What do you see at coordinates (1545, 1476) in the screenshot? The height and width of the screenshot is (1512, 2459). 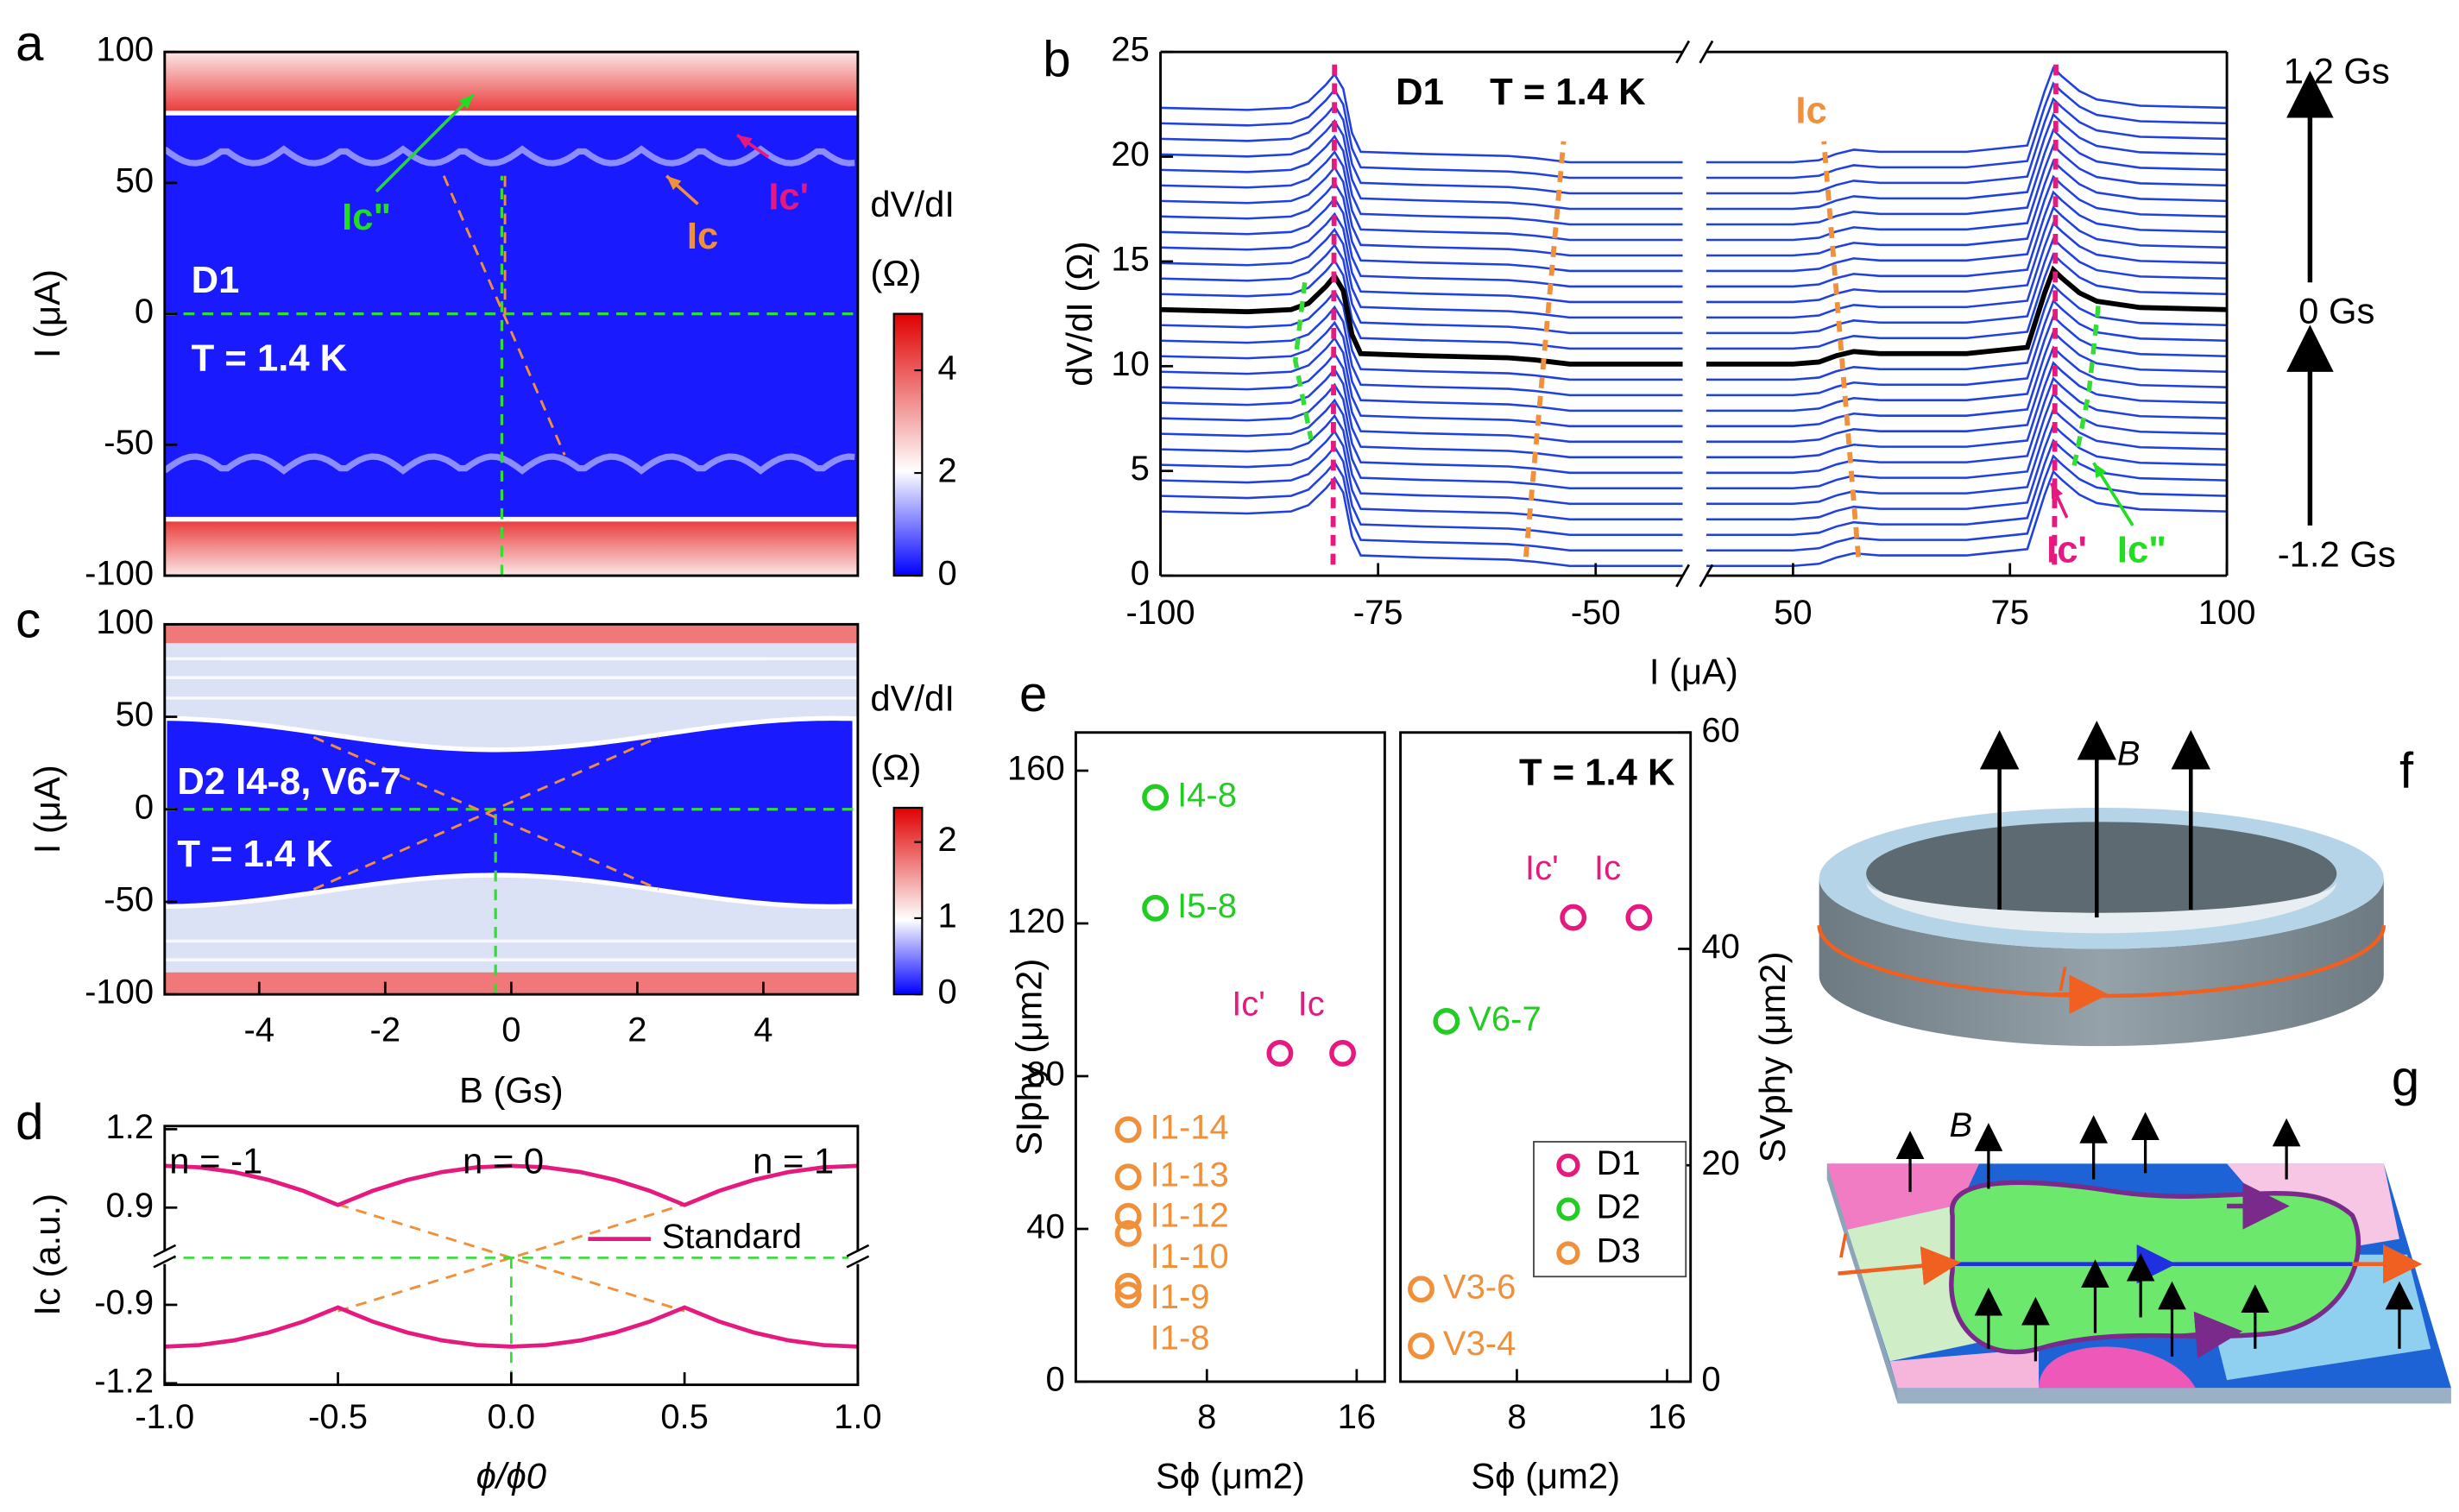 I see `axis-title: Sϕ (μm2)` at bounding box center [1545, 1476].